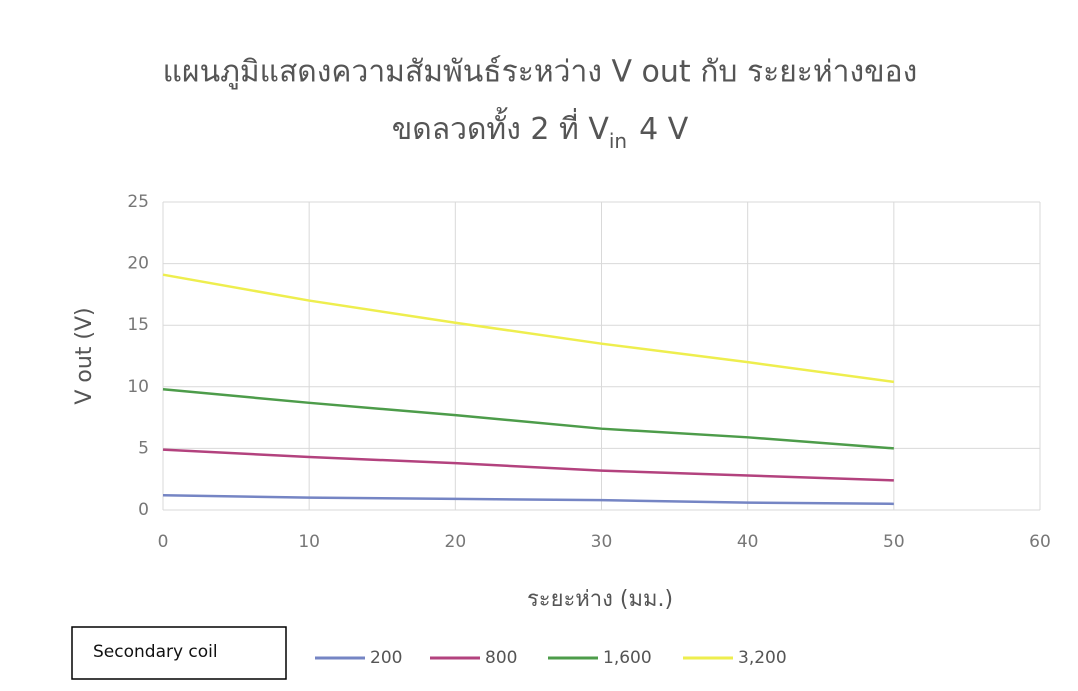 This screenshot has width=1078, height=691. I want to click on legend-title-box, so click(179, 653).